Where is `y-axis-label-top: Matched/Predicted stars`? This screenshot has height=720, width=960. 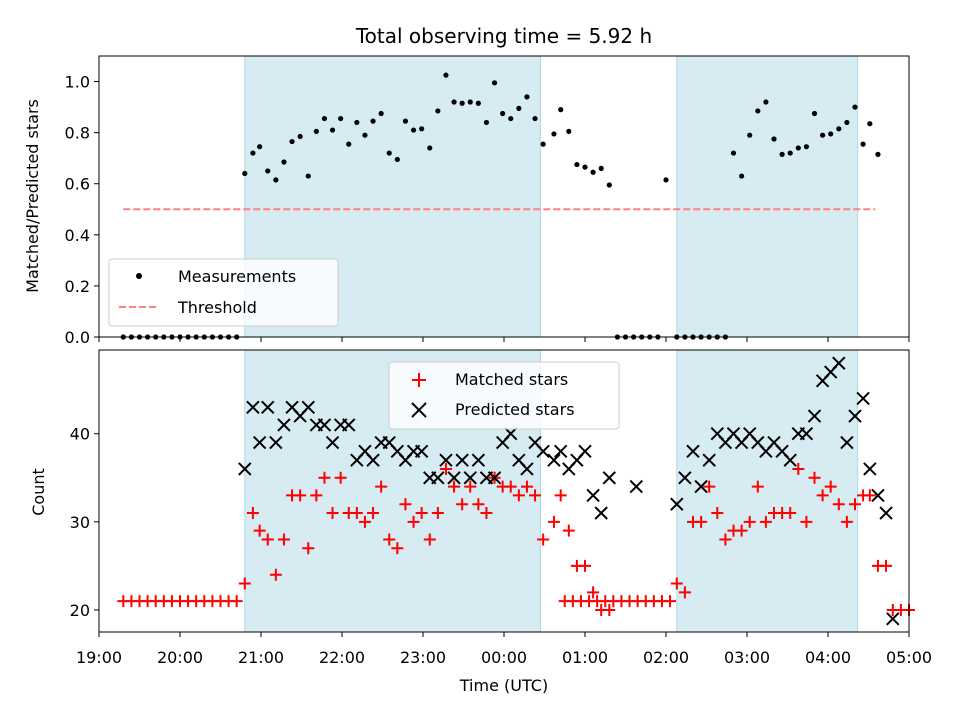 y-axis-label-top: Matched/Predicted stars is located at coordinates (32, 196).